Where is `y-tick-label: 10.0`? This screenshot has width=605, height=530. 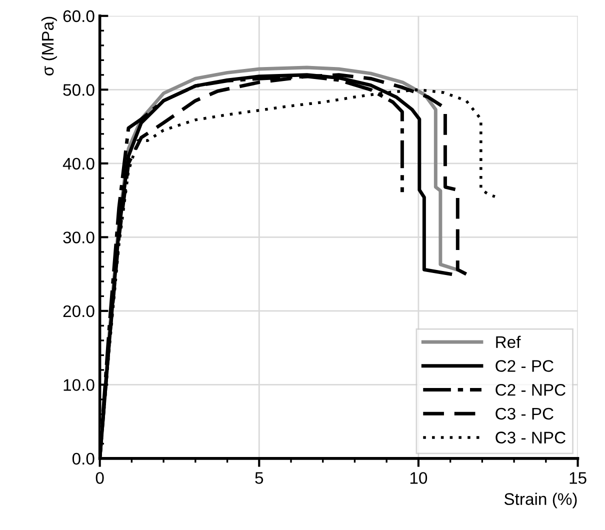
y-tick-label: 10.0 is located at coordinates (79, 385).